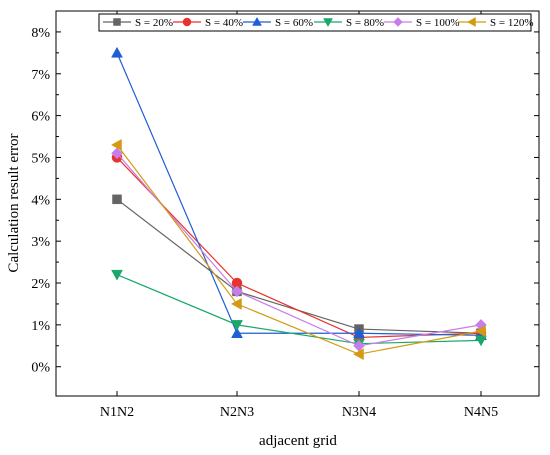 This screenshot has height=455, width=550. What do you see at coordinates (40, 368) in the screenshot?
I see `y-tick-label: 0%` at bounding box center [40, 368].